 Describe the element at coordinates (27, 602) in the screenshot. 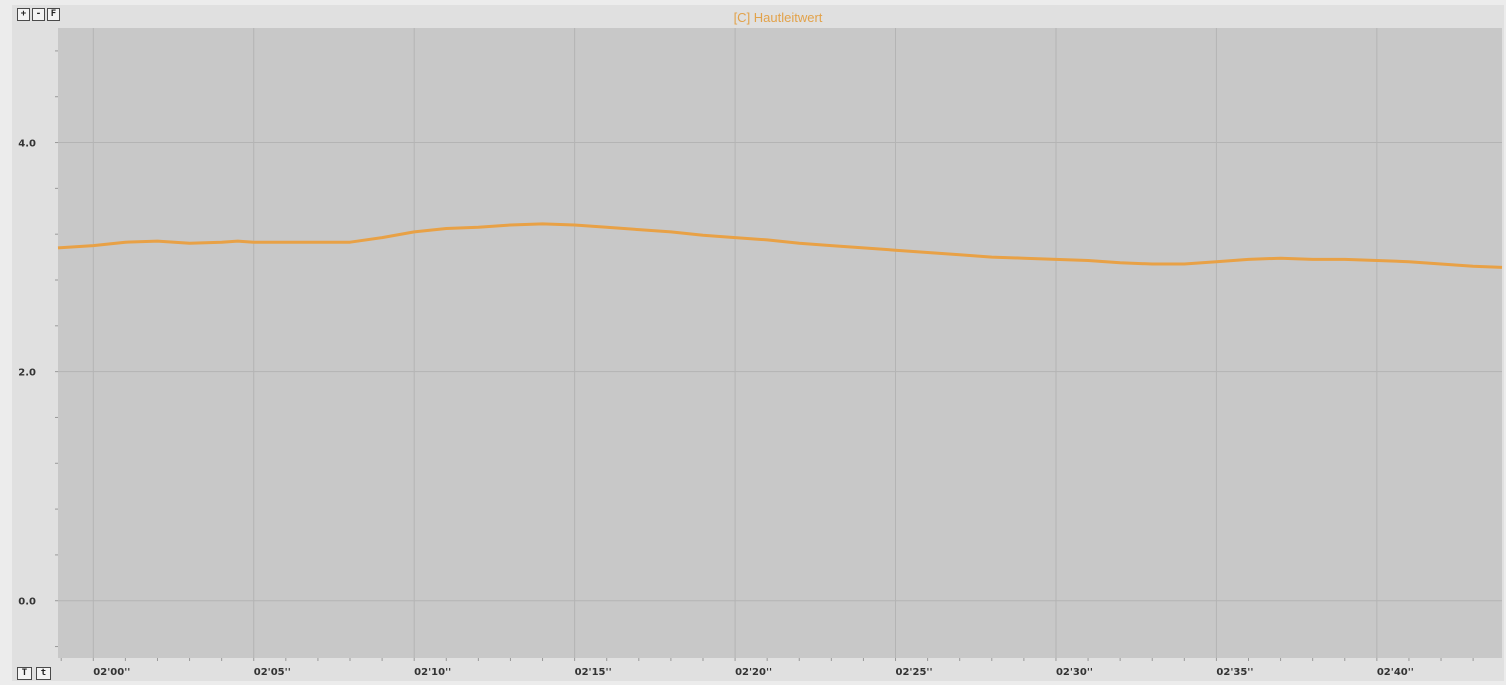

I see `y-tick-label: 0.0` at that location.